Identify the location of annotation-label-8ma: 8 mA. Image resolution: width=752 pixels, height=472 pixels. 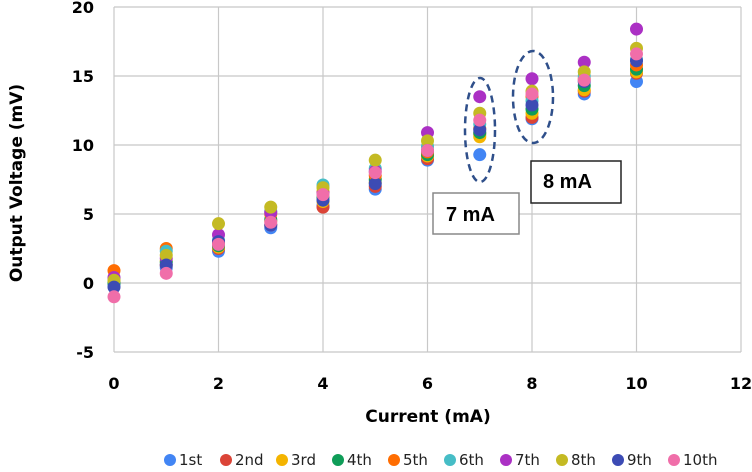
(567, 182).